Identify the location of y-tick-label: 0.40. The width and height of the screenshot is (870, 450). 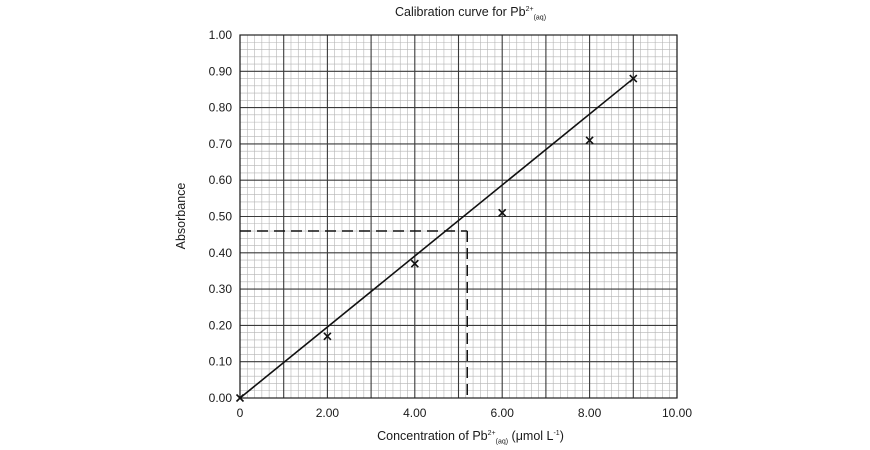
(221, 253).